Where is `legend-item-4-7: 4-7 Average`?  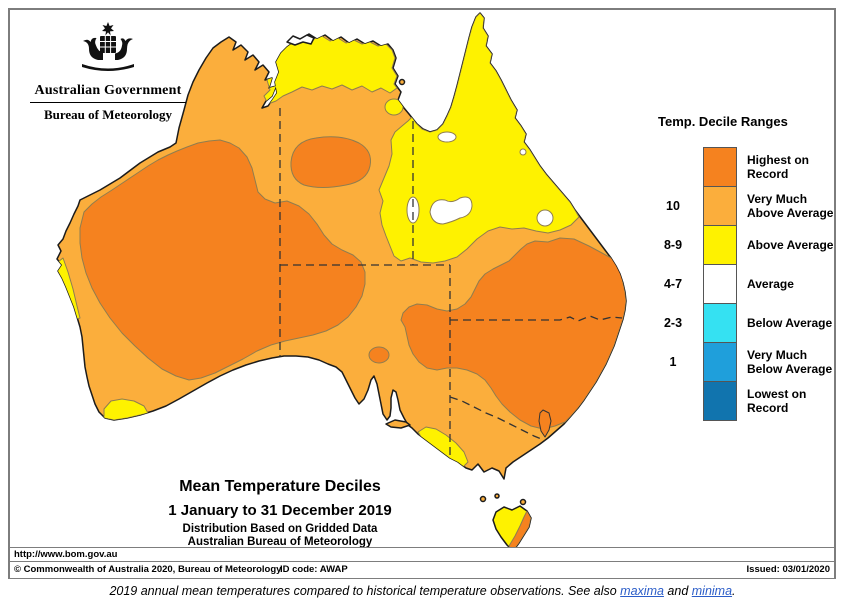 legend-item-4-7: 4-7 Average is located at coordinates (746, 284).